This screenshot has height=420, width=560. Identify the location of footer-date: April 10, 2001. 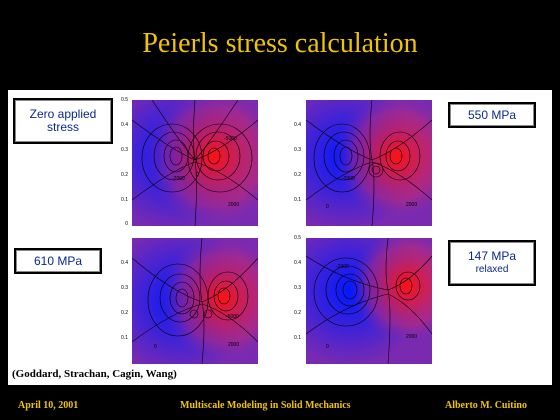
(48, 405).